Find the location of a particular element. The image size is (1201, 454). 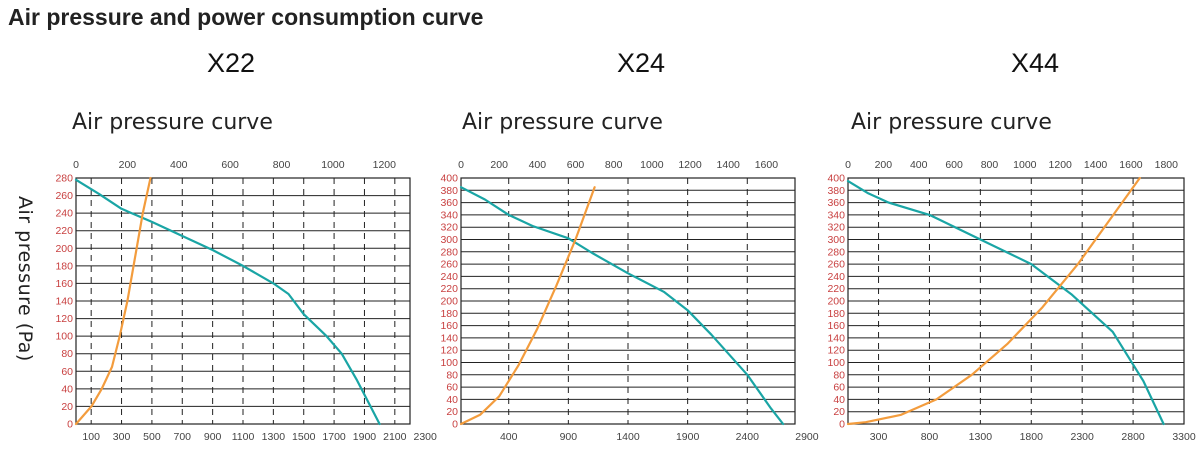

chart-subtitle-x24: Air pressure curve is located at coordinates (562, 122).